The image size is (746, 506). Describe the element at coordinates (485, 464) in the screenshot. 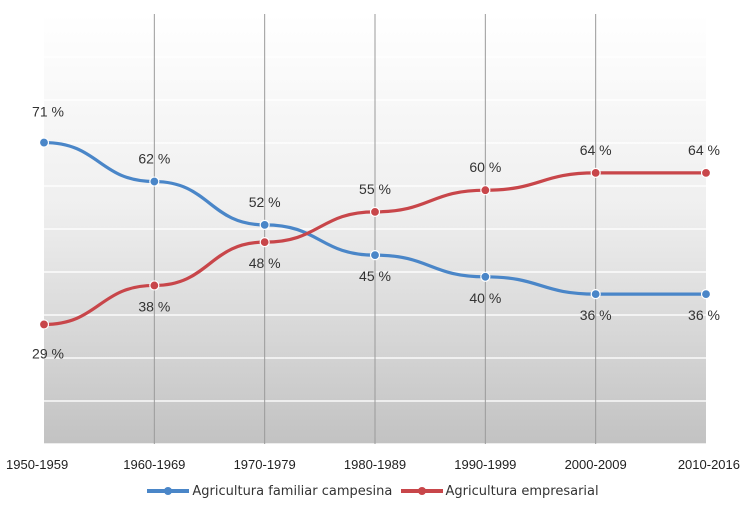

I see `x-tick-label: 1990-1999` at that location.